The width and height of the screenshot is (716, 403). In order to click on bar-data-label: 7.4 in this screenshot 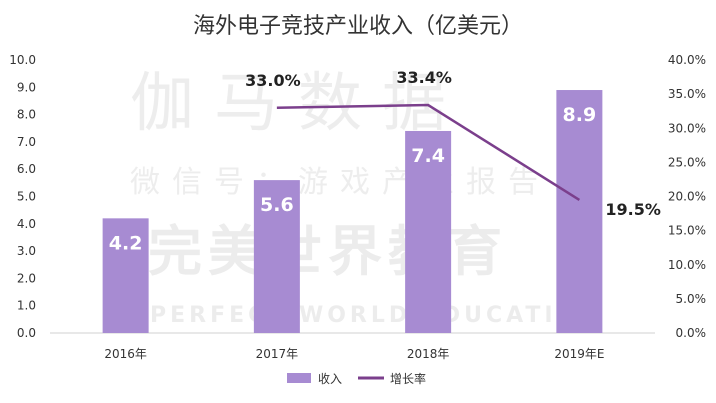, I will do `click(428, 156)`.